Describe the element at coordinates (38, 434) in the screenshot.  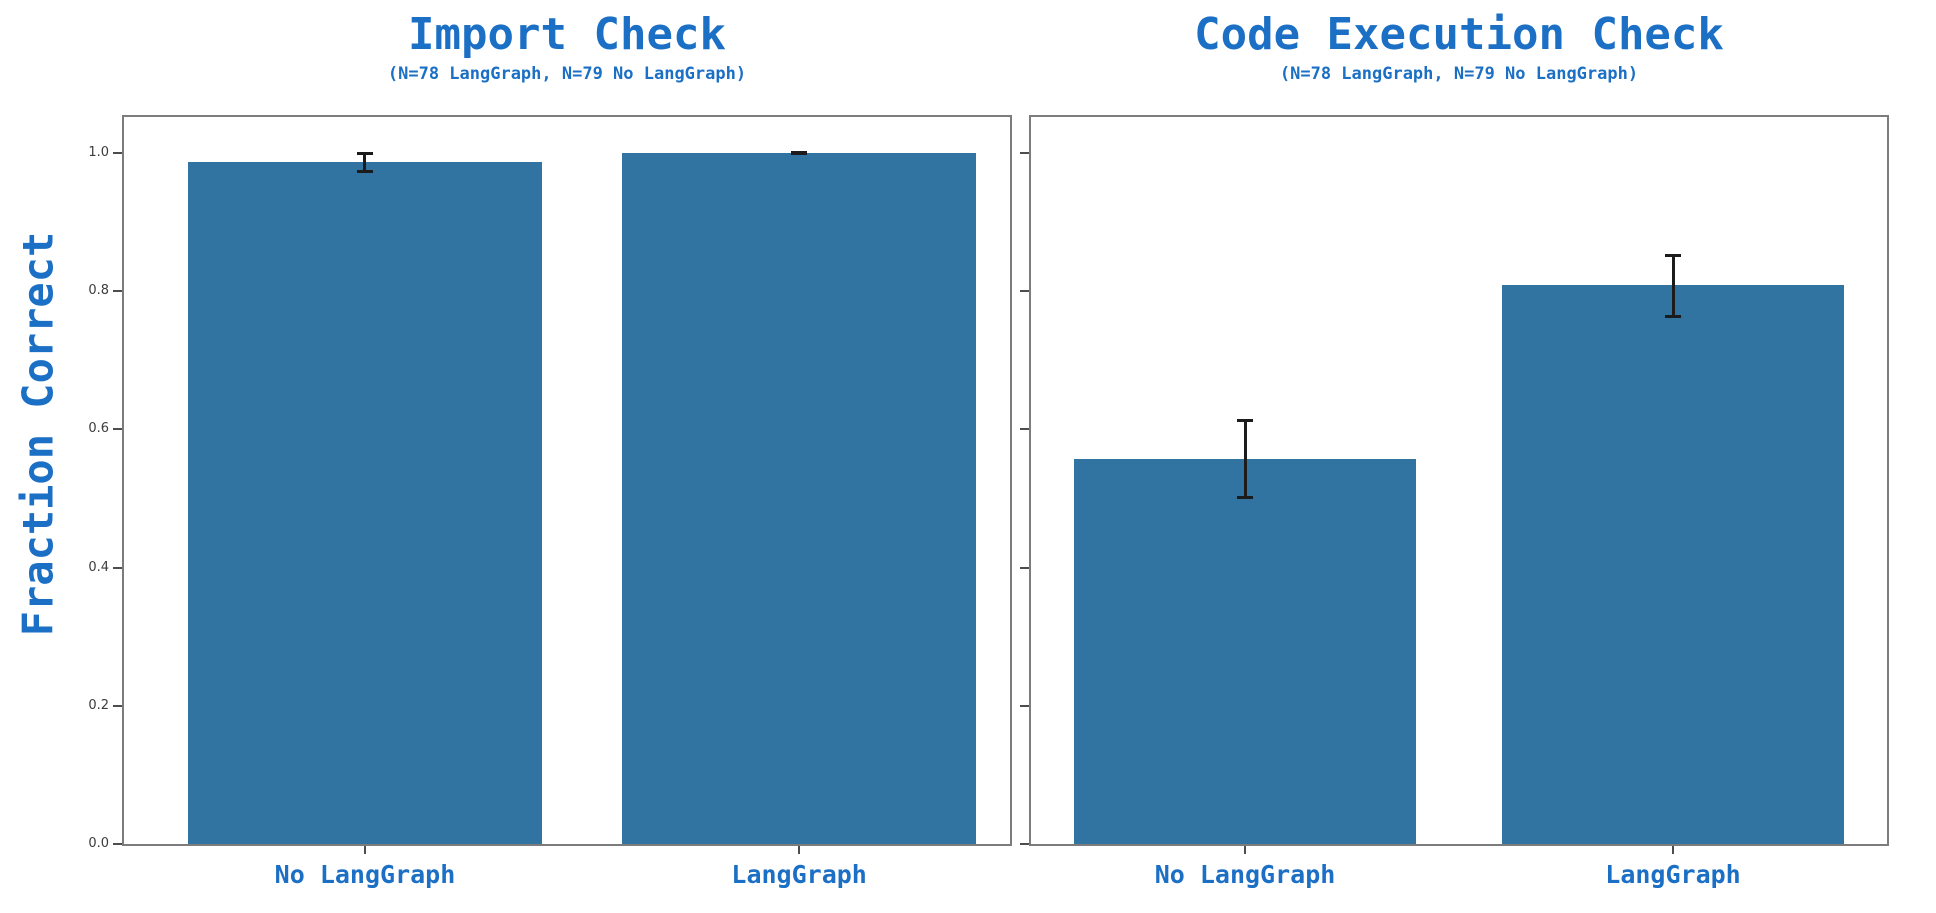
I see `y-axis-label: Fraction Correct` at that location.